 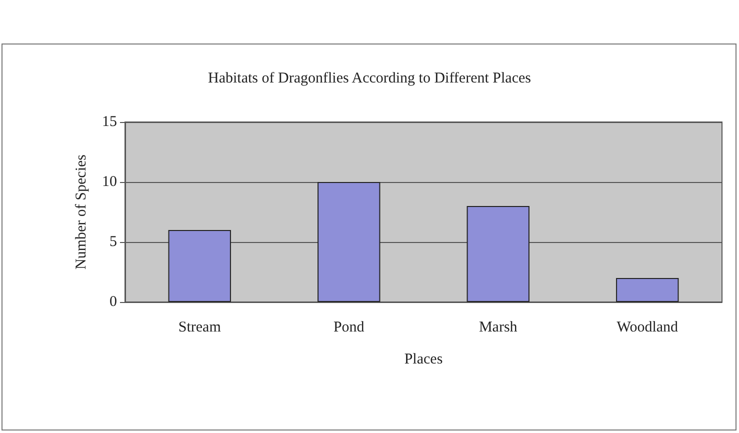 I want to click on y-tick-label: 5, so click(x=113, y=242).